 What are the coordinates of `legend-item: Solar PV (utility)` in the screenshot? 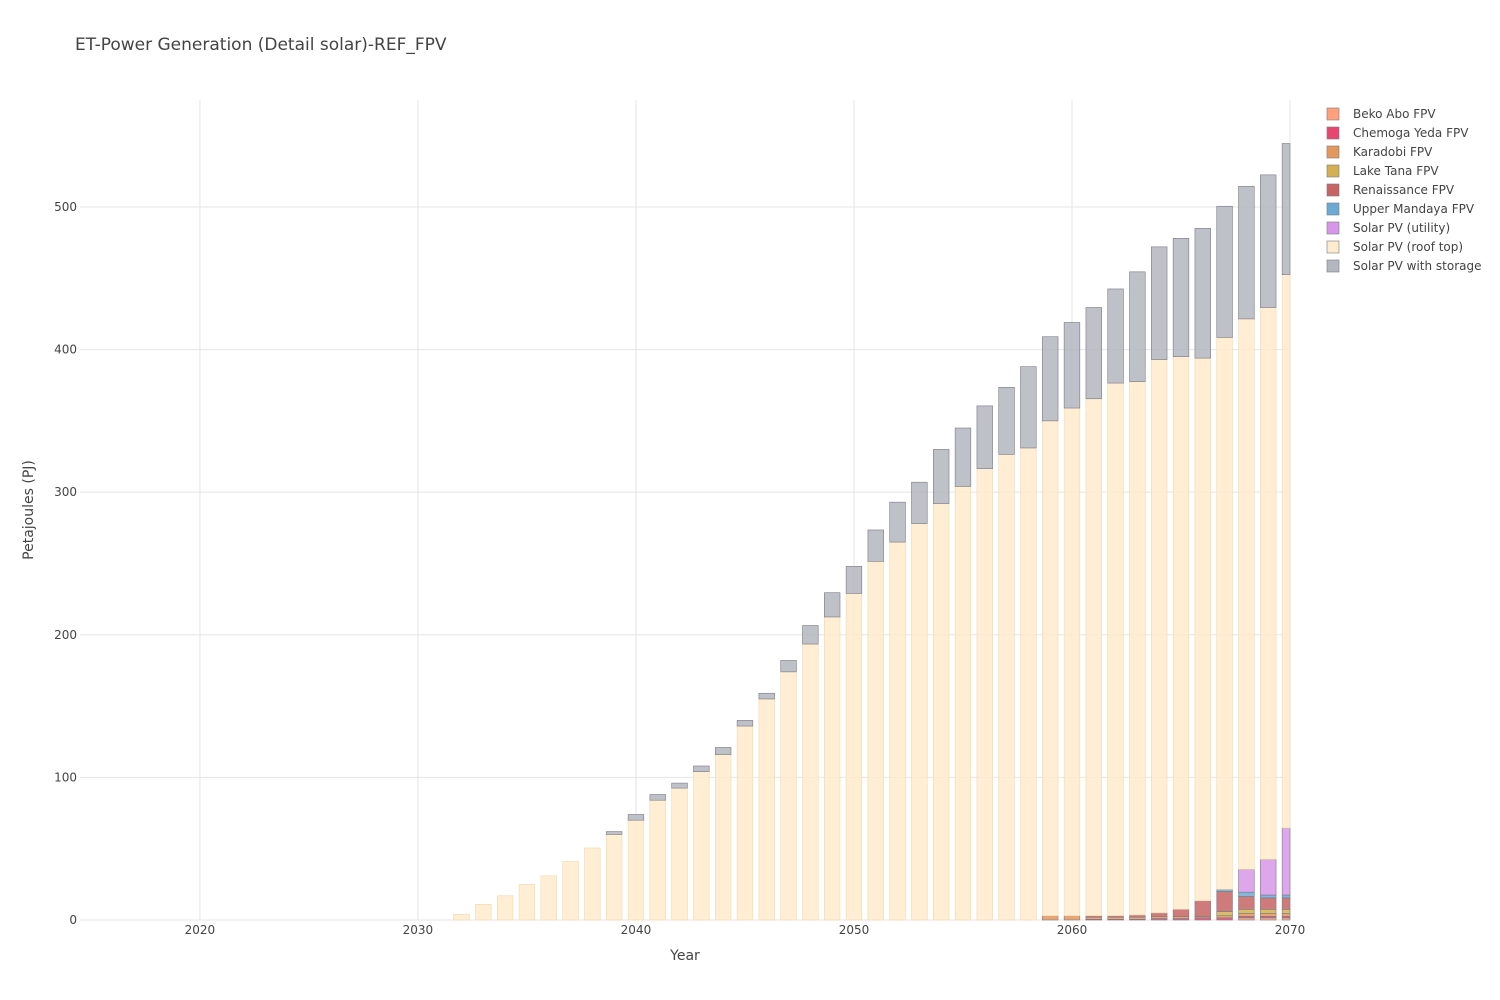 It's located at (1388, 228).